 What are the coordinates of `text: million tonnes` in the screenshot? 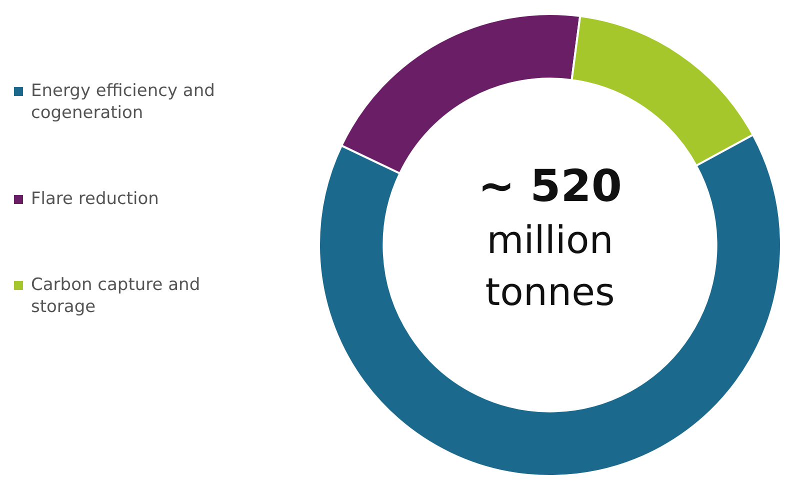 It's located at (550, 266).